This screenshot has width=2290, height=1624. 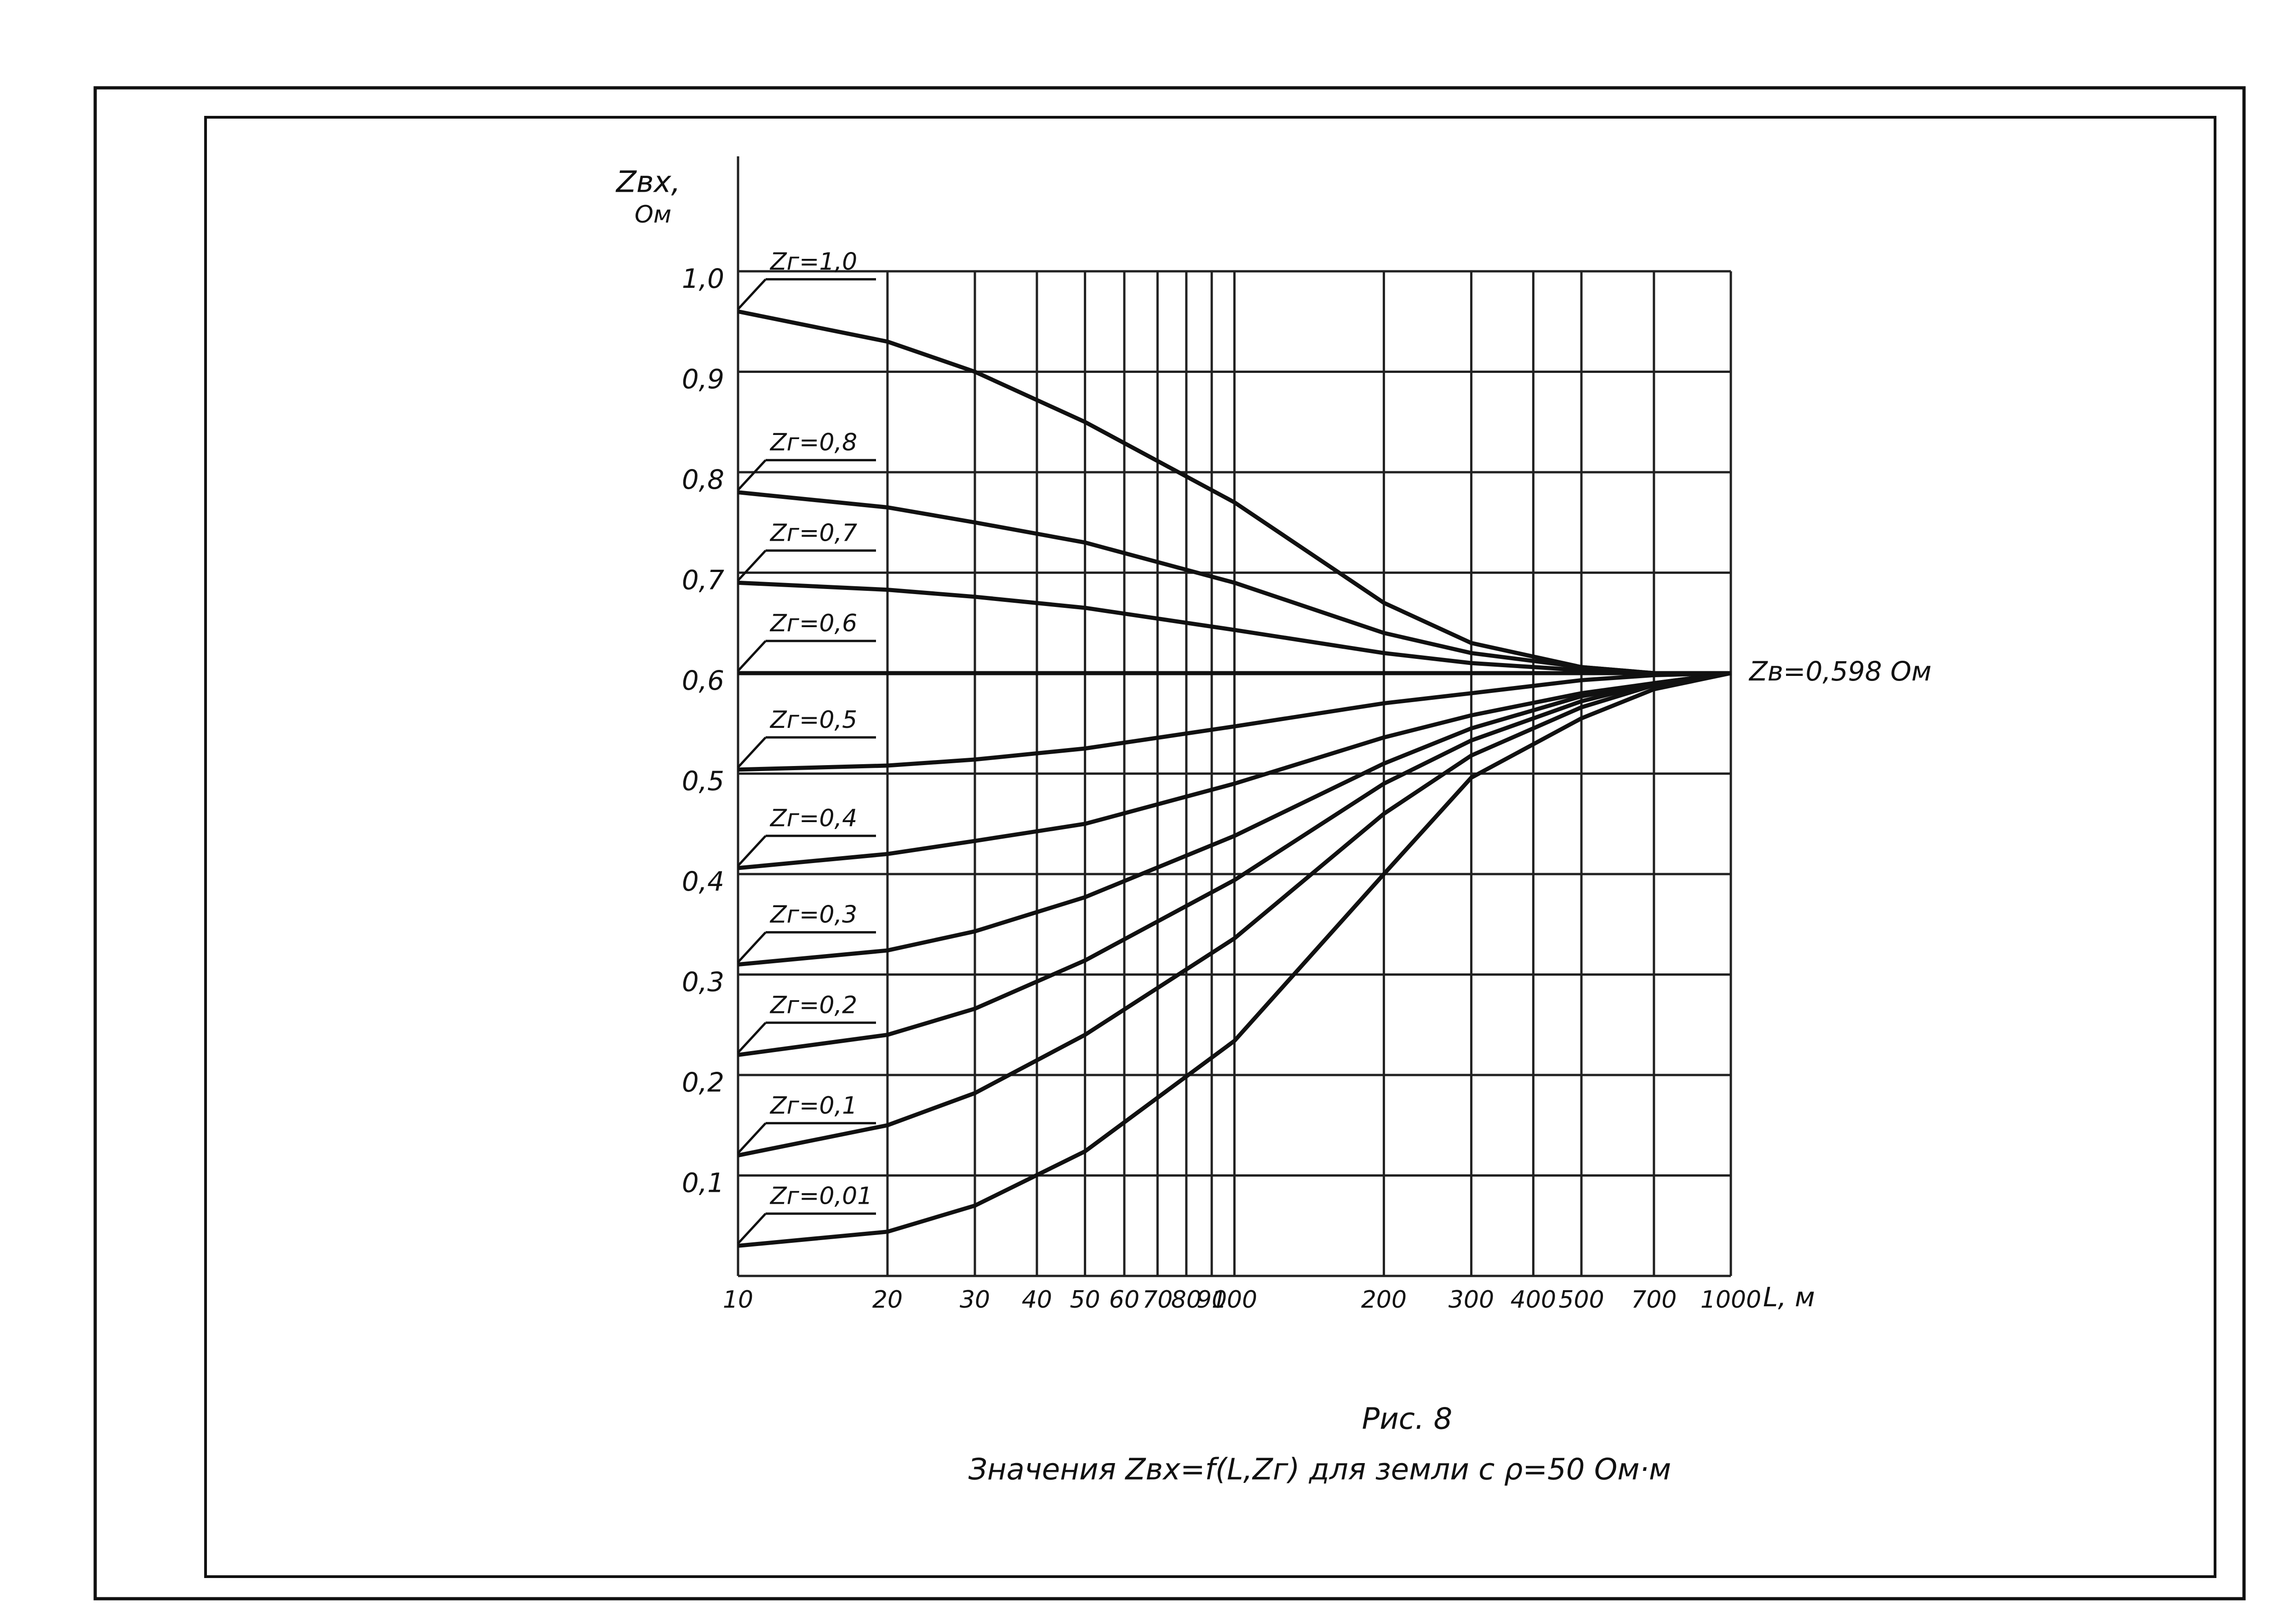 What do you see at coordinates (813, 261) in the screenshot?
I see `legend-label: Zг=1,0` at bounding box center [813, 261].